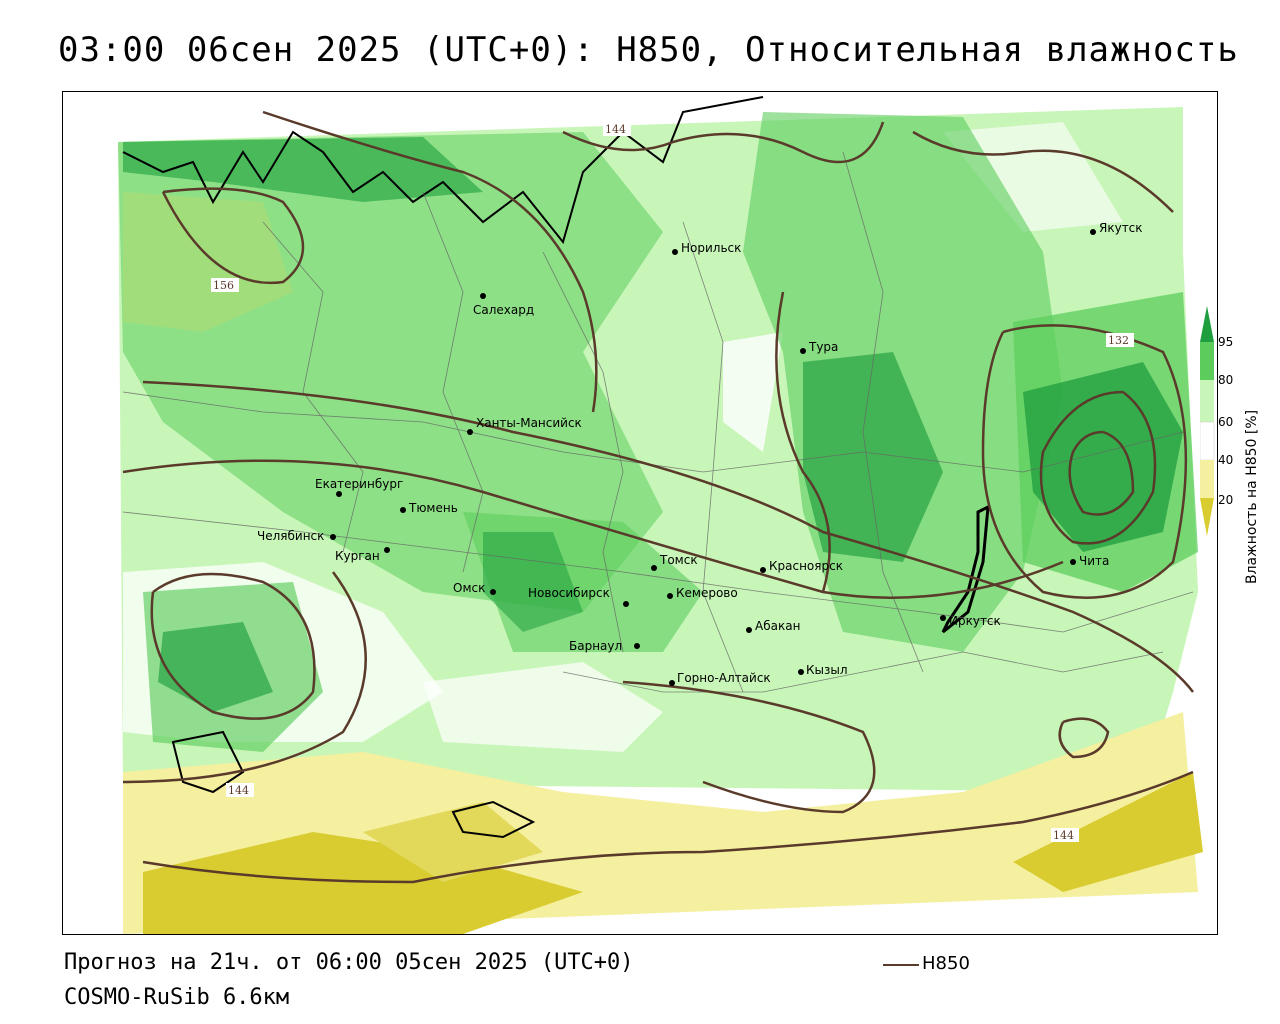 The image size is (1280, 1024). What do you see at coordinates (1225, 460) in the screenshot?
I see `colorbar-tick: 40` at bounding box center [1225, 460].